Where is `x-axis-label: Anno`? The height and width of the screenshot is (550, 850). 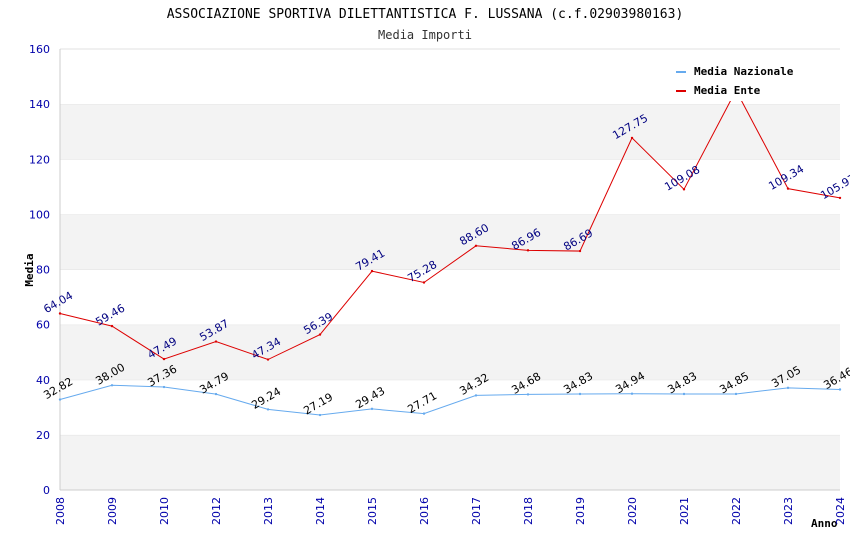
x-axis-label: Anno is located at coordinates (824, 523).